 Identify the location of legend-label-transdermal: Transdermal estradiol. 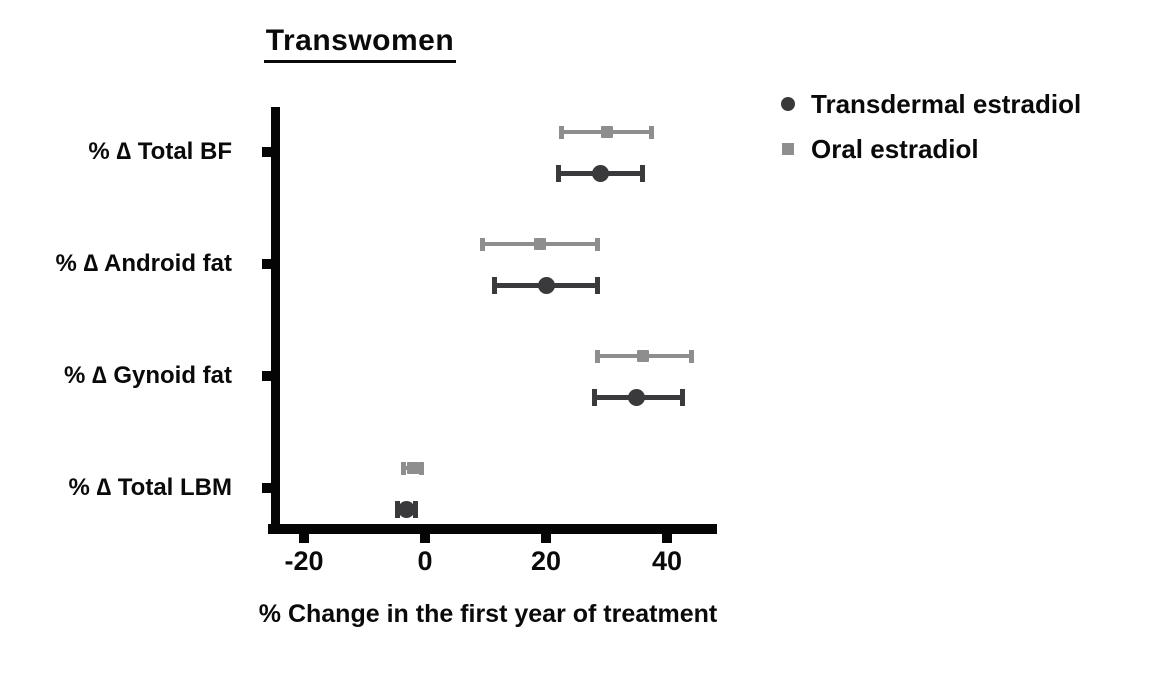
(946, 103).